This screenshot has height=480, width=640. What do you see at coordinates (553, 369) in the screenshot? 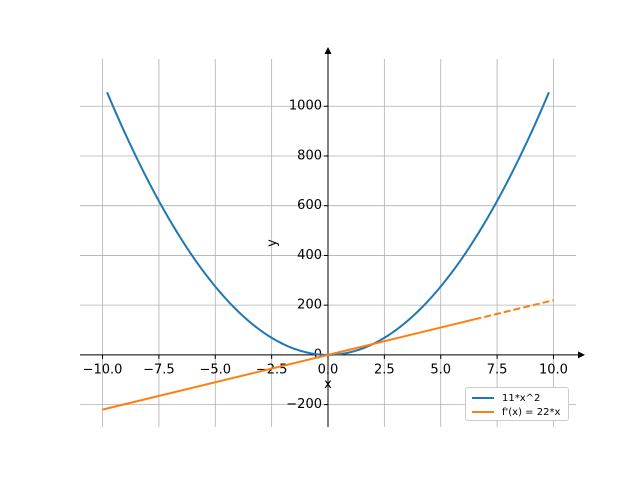
I see `x-tick-label: 10.0` at bounding box center [553, 369].